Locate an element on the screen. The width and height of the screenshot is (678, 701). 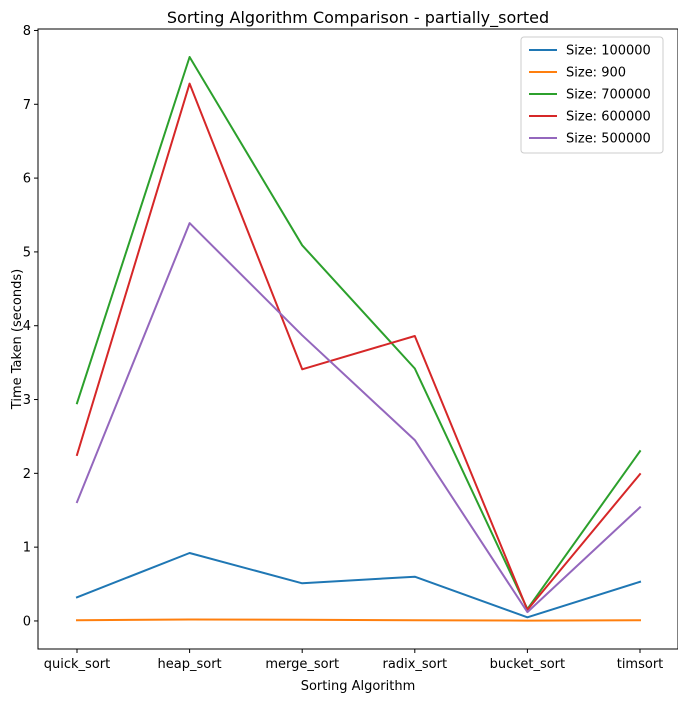
y-tick-label: 3 is located at coordinates (27, 400).